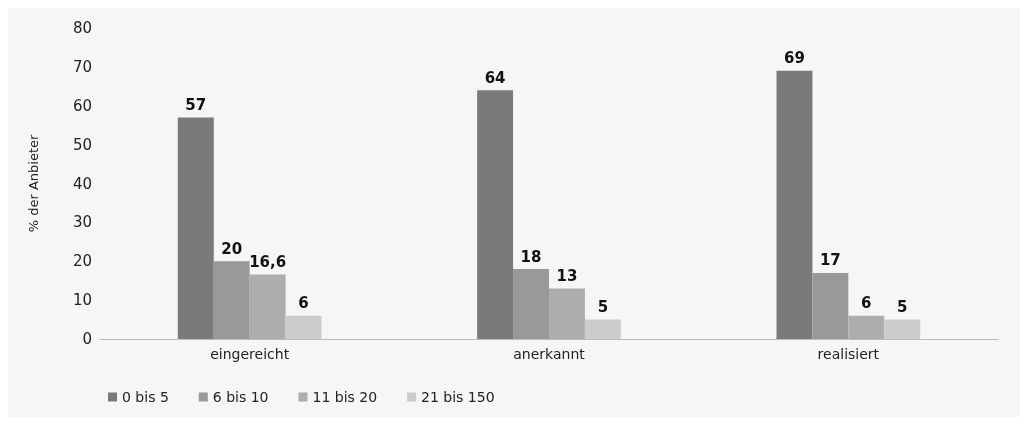 This screenshot has width=1028, height=425. I want to click on x-tick-label: eingereicht, so click(250, 354).